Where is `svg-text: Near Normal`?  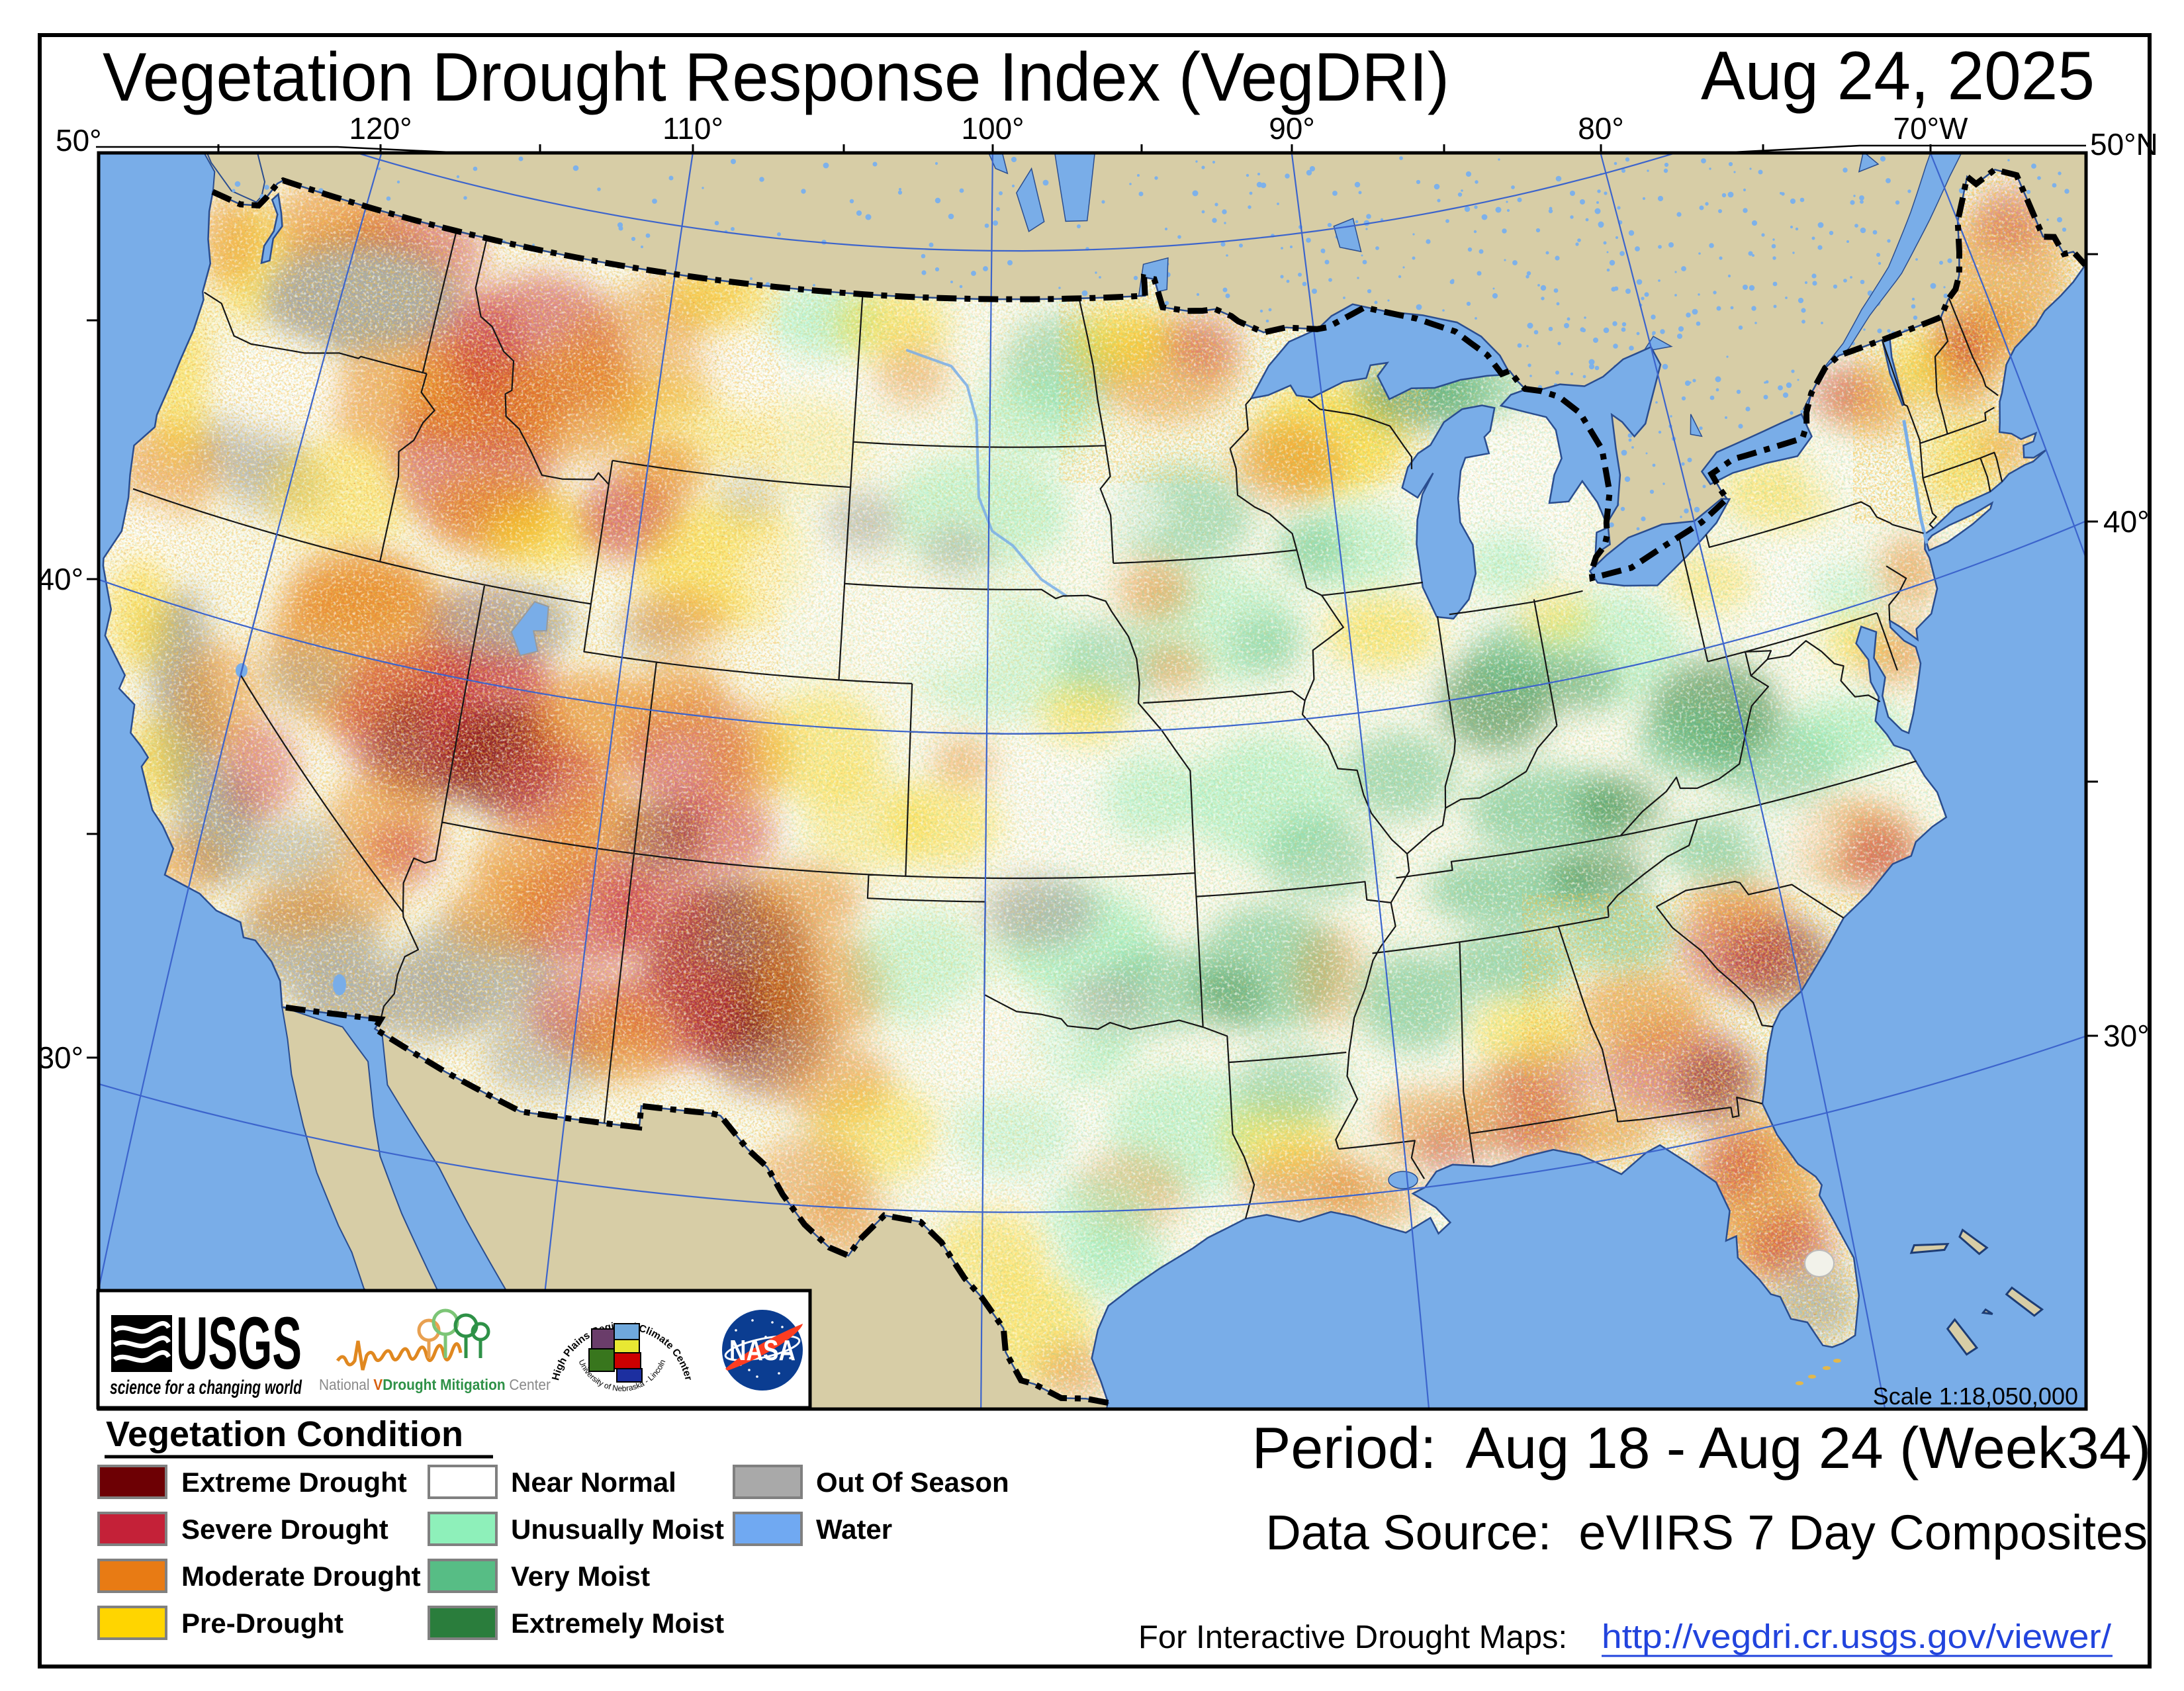
svg-text: Near Normal is located at coordinates (593, 1483).